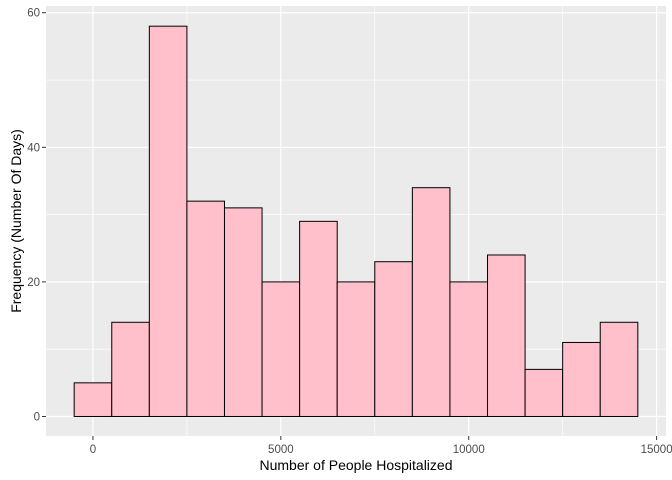  I want to click on x-tick-label: 0, so click(93, 450).